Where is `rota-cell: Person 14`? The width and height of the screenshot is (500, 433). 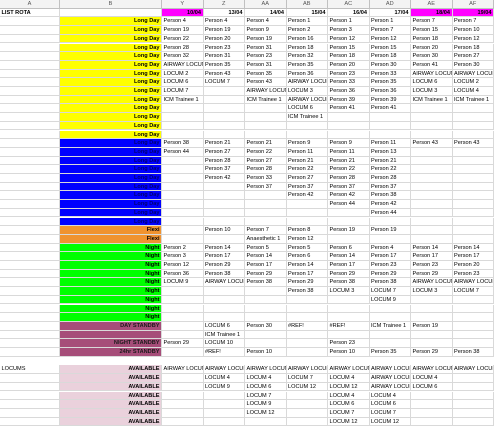 rota-cell: Person 14 is located at coordinates (307, 265).